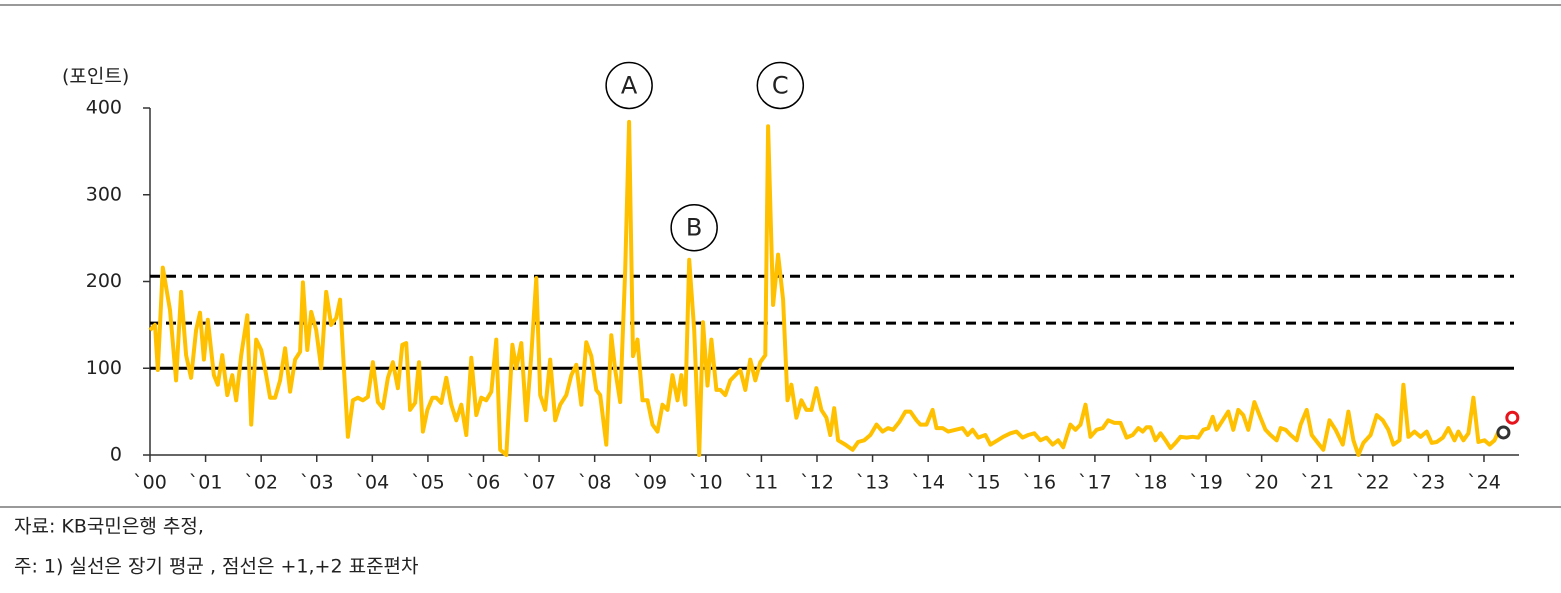 The image size is (1561, 593). I want to click on x-tick-label: `00, so click(150, 483).